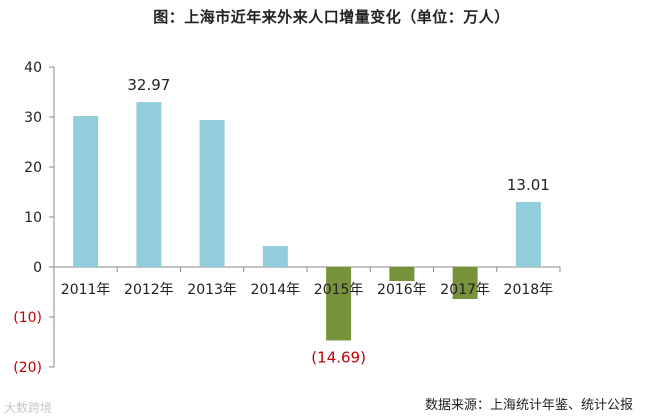 Image resolution: width=663 pixels, height=420 pixels. What do you see at coordinates (212, 193) in the screenshot?
I see `bar-2013年` at bounding box center [212, 193].